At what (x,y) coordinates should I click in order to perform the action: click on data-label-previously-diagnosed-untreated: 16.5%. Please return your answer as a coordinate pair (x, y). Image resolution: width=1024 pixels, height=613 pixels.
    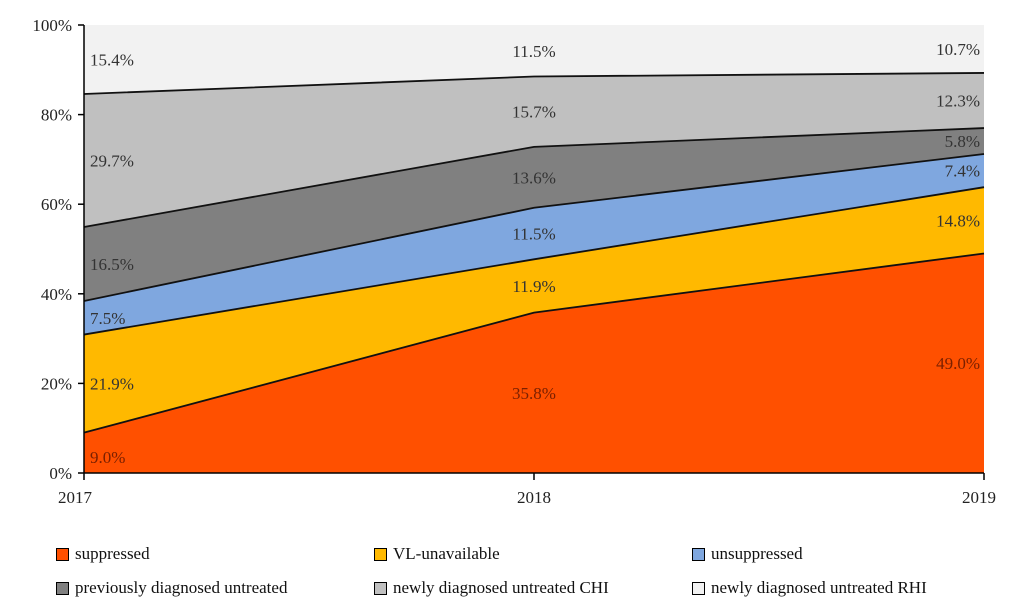
    Looking at the image, I should click on (112, 264).